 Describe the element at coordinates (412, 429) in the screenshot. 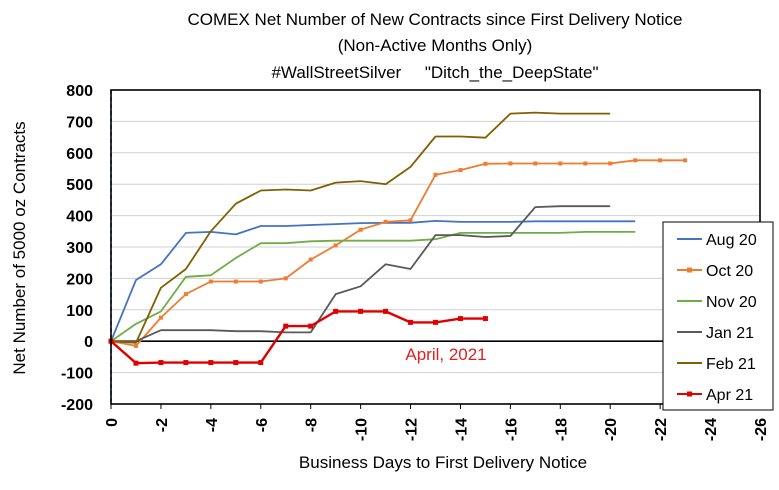

I see `x-tick-label: -12` at that location.